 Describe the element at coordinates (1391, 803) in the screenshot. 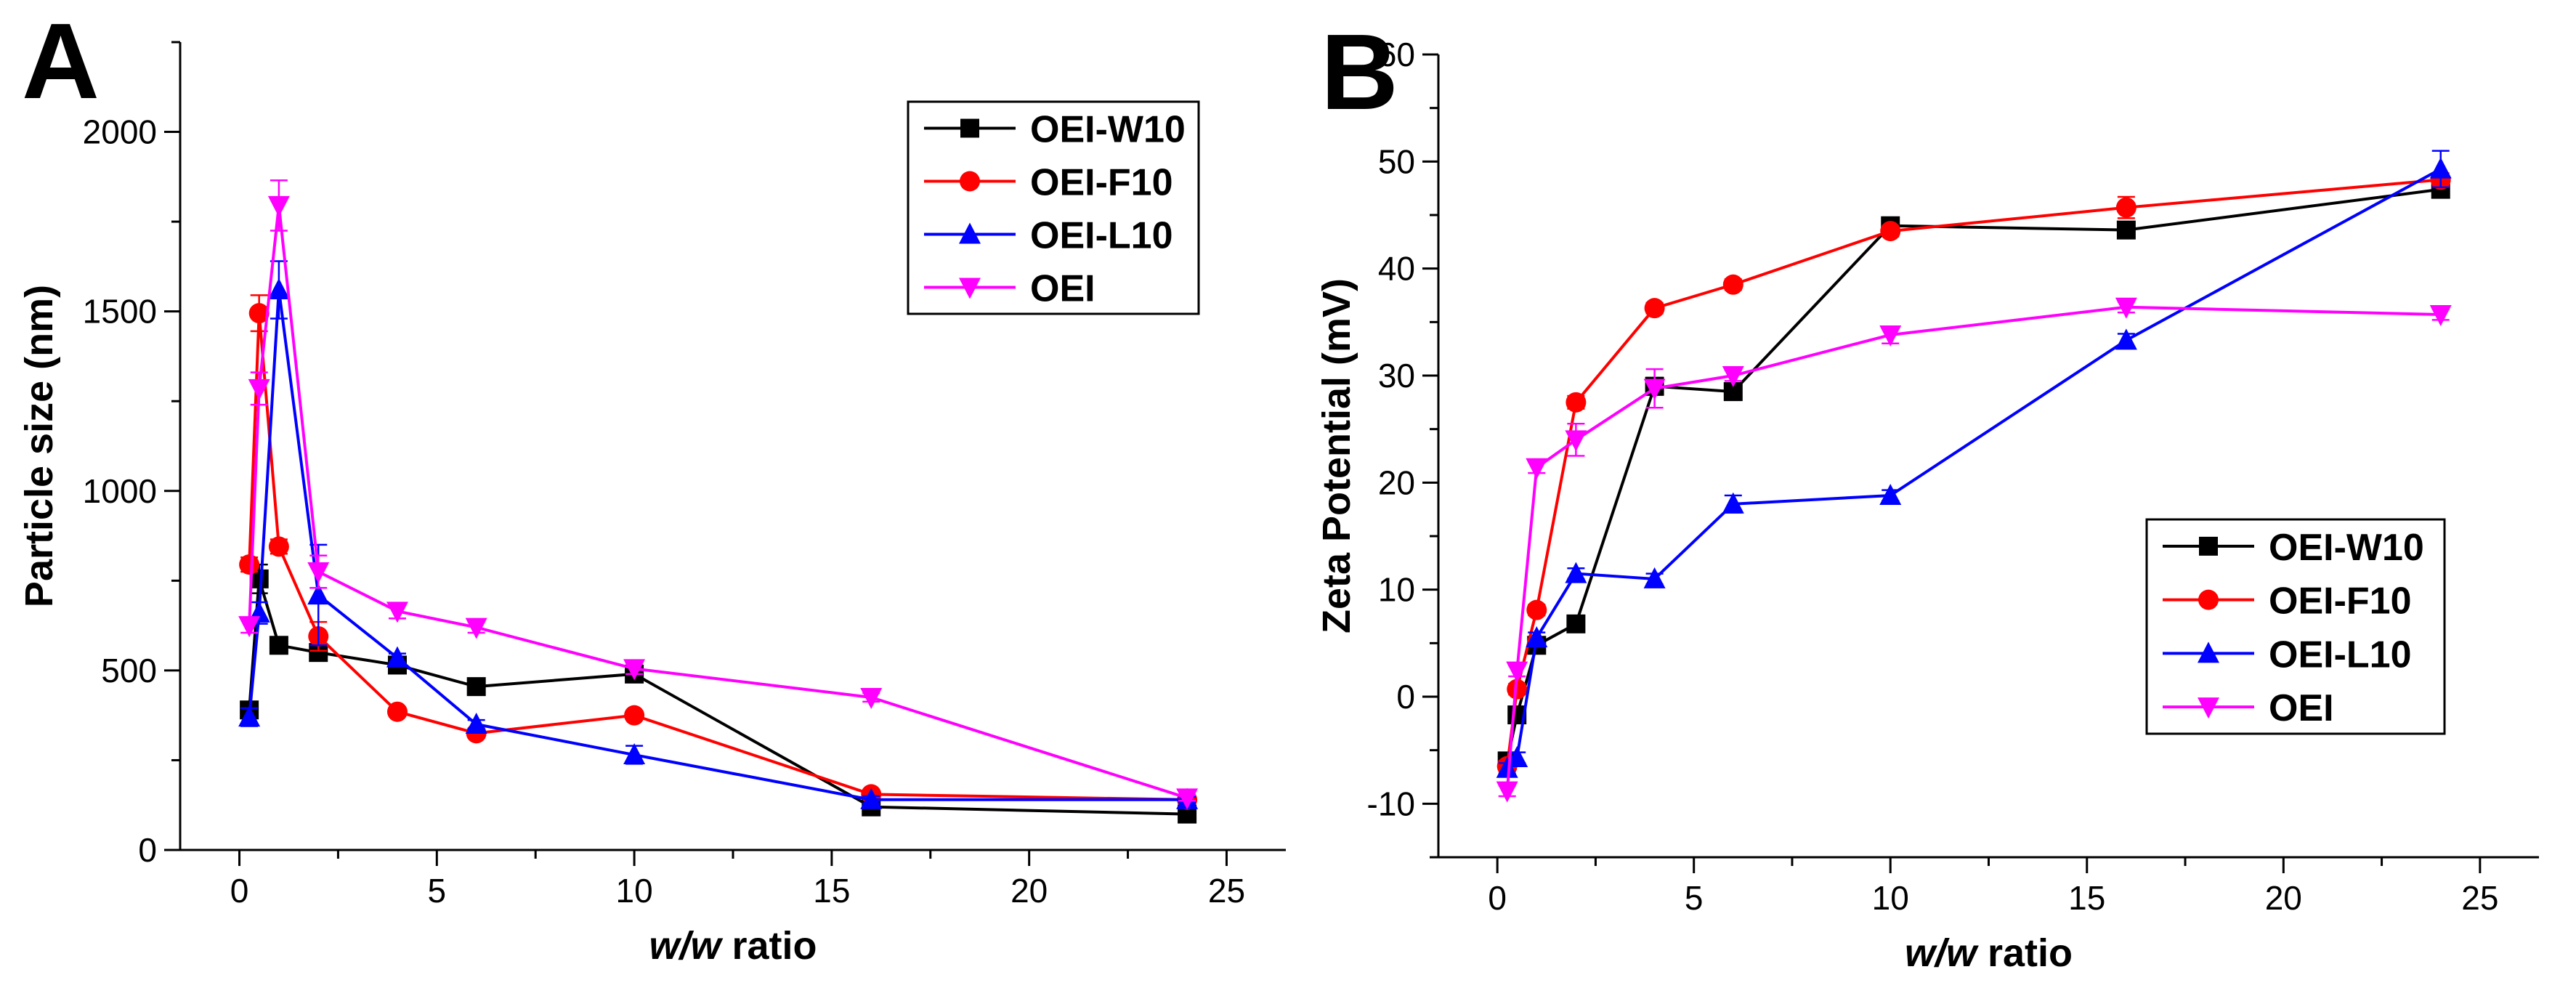

I see `y-tick-label: -10` at that location.